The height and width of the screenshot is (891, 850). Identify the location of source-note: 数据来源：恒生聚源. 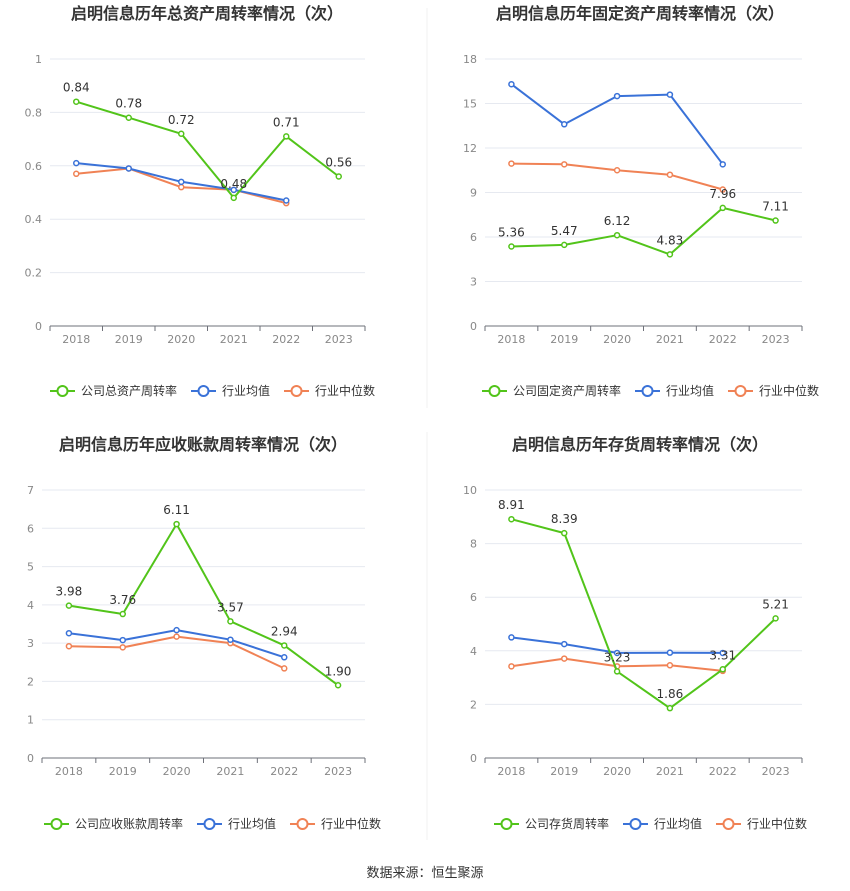
(425, 873).